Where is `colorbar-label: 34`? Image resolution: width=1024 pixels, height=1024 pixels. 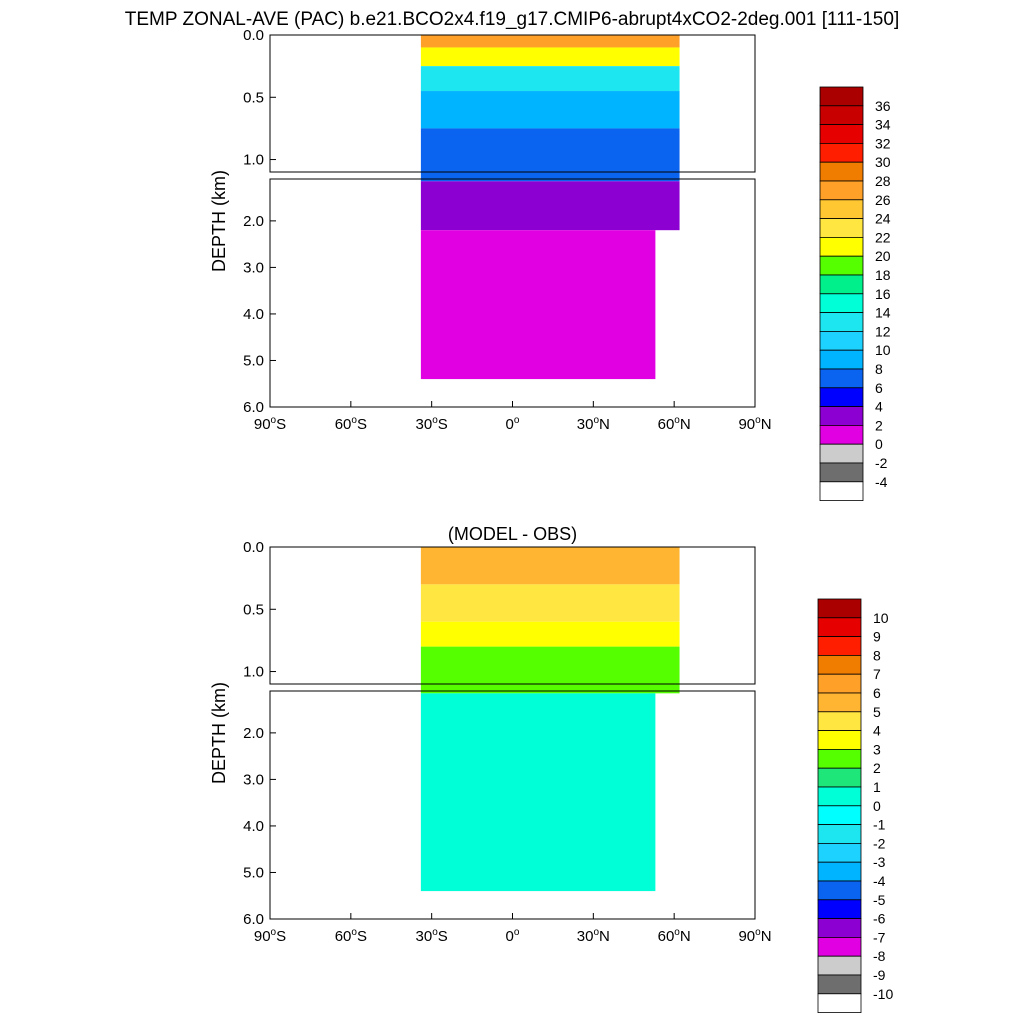
colorbar-label: 34 is located at coordinates (883, 125).